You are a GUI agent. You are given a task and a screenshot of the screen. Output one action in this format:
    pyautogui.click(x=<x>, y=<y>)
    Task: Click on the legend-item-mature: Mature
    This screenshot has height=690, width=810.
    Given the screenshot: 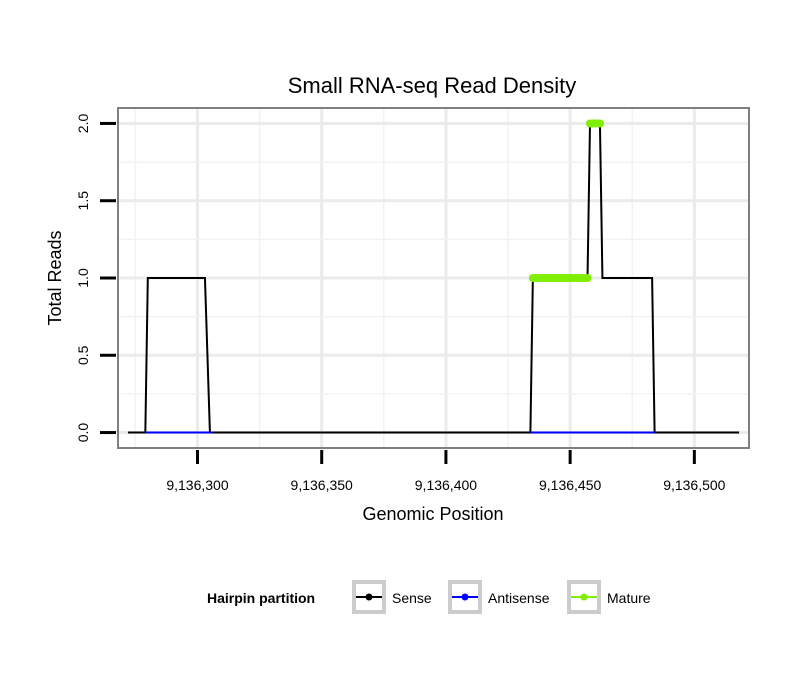 What is the action you would take?
    pyautogui.click(x=609, y=597)
    